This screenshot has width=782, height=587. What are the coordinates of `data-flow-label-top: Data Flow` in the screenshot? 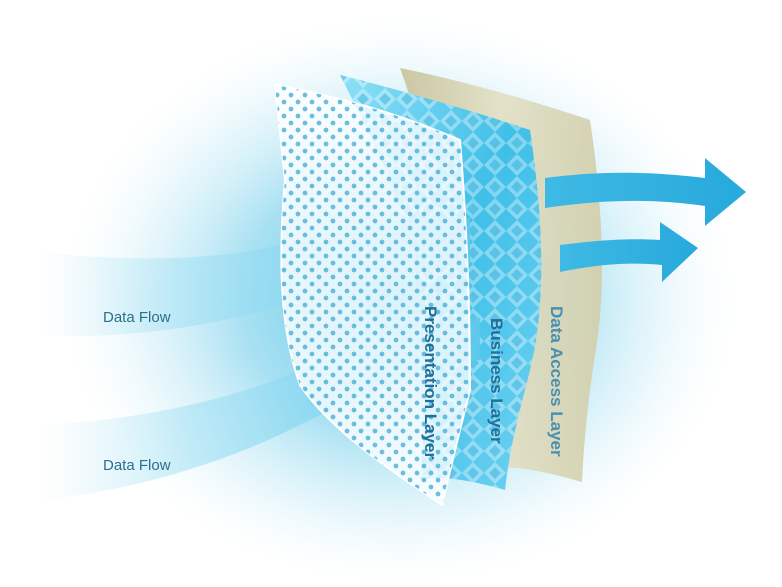 It's located at (137, 317).